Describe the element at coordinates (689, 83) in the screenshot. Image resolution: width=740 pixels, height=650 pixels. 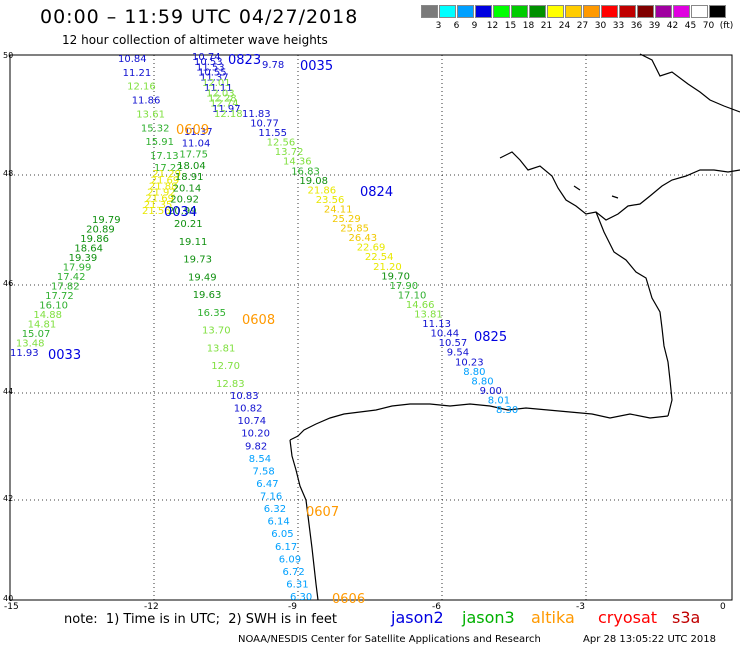
I see `coastline-england` at that location.